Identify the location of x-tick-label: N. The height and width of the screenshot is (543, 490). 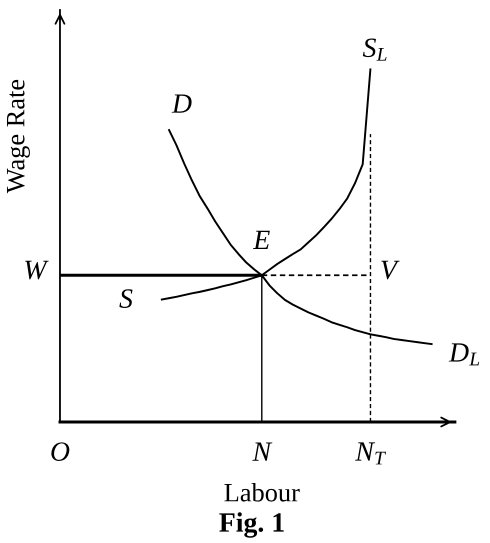
(262, 451).